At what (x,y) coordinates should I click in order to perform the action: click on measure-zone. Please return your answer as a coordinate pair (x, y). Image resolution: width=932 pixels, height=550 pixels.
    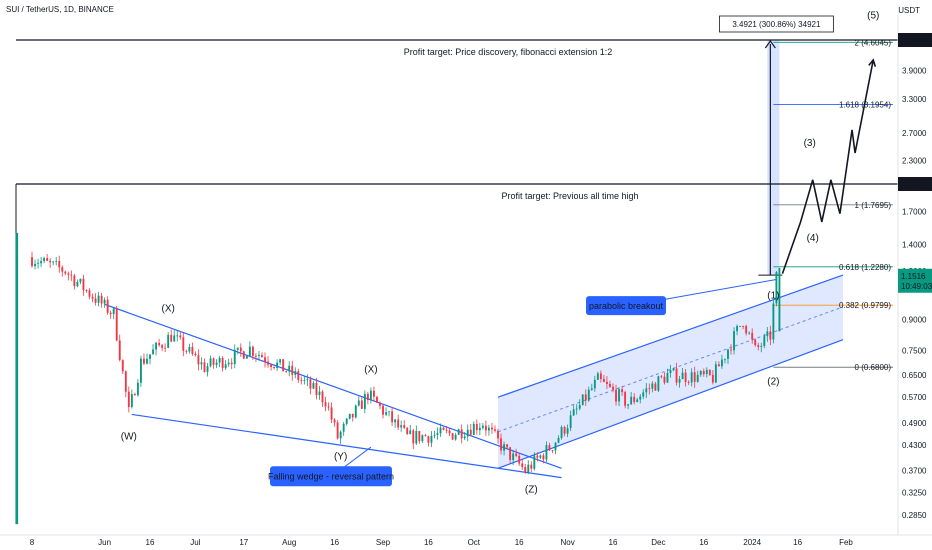
    Looking at the image, I should click on (773, 158).